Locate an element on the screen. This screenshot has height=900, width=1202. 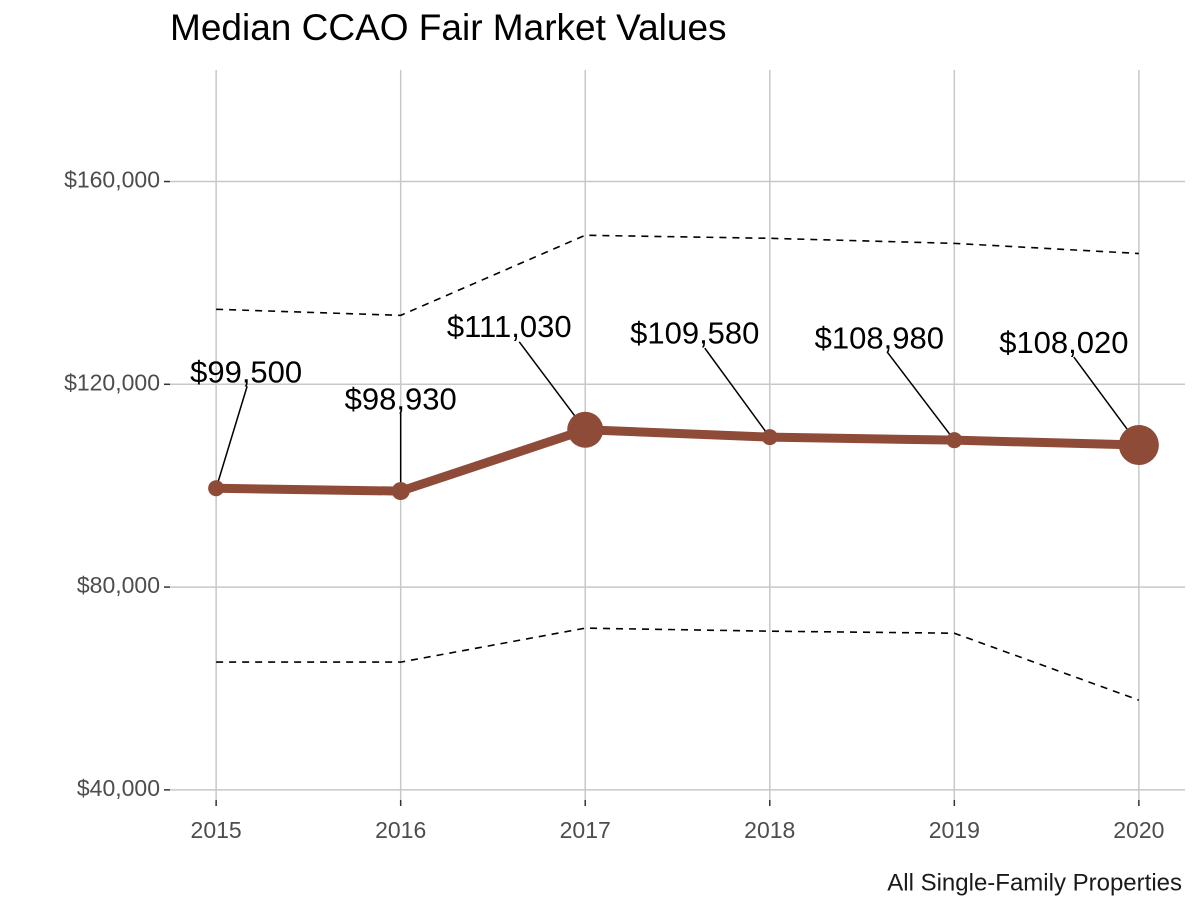
x-tick-label: 2018 is located at coordinates (769, 830).